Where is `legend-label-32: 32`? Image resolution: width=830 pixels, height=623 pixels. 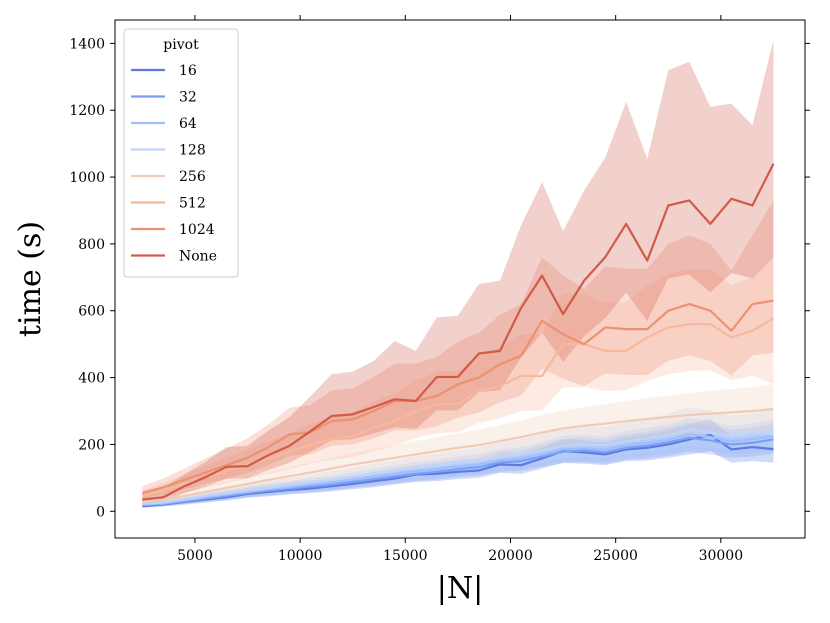
legend-label-32: 32 is located at coordinates (188, 98).